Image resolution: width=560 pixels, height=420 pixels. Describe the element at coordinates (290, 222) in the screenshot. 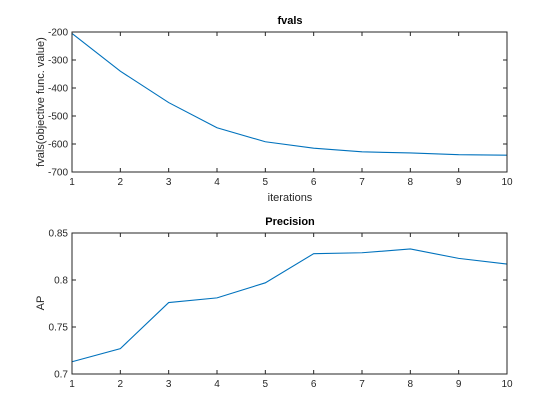

I see `chart-title: Precision` at that location.